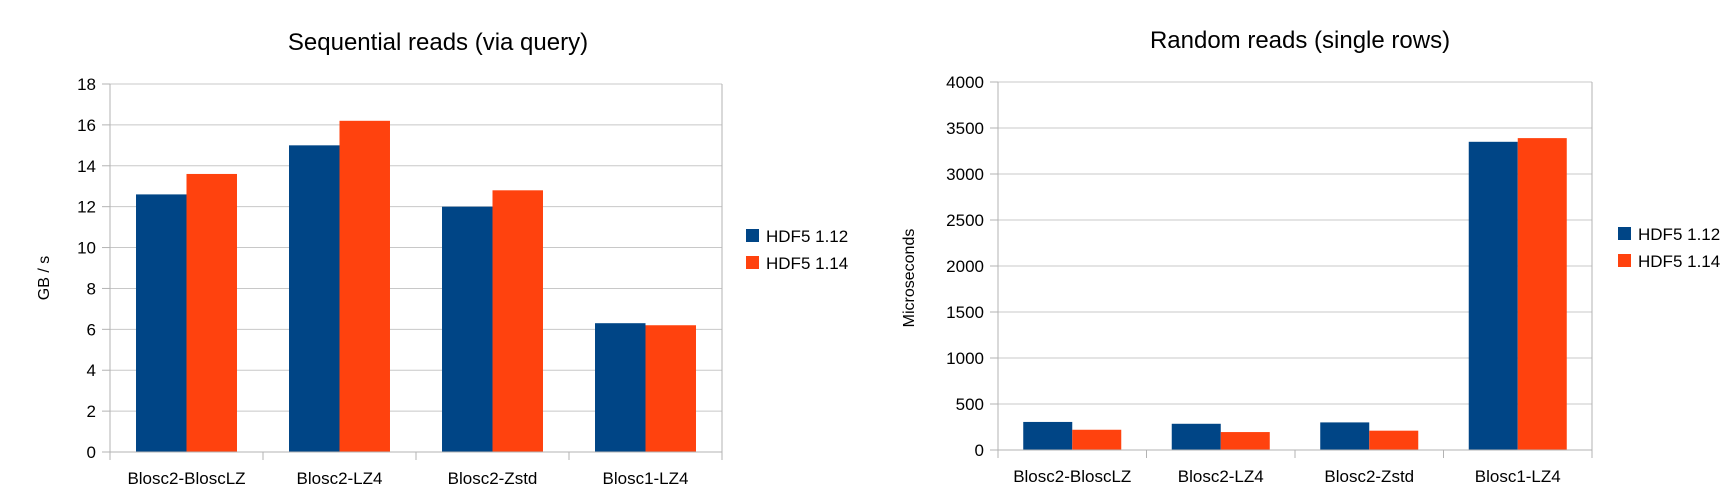 This screenshot has width=1736, height=493. I want to click on y-tick-label: 2000, so click(965, 266).